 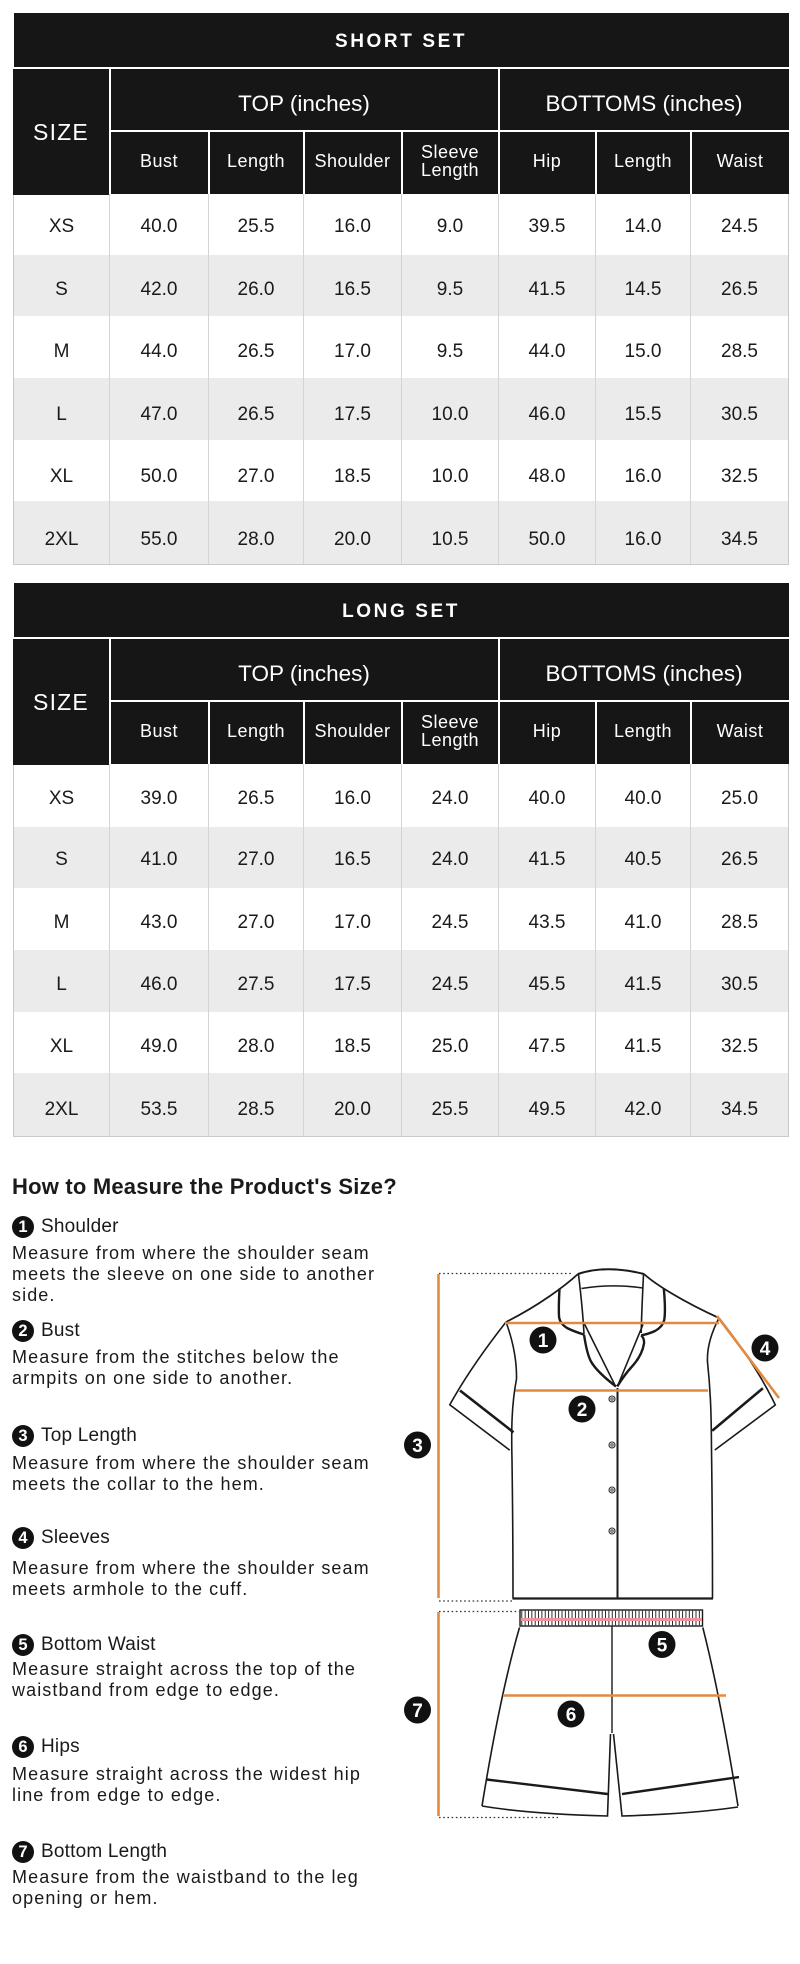 What do you see at coordinates (571, 1715) in the screenshot?
I see `svg-text: 6` at bounding box center [571, 1715].